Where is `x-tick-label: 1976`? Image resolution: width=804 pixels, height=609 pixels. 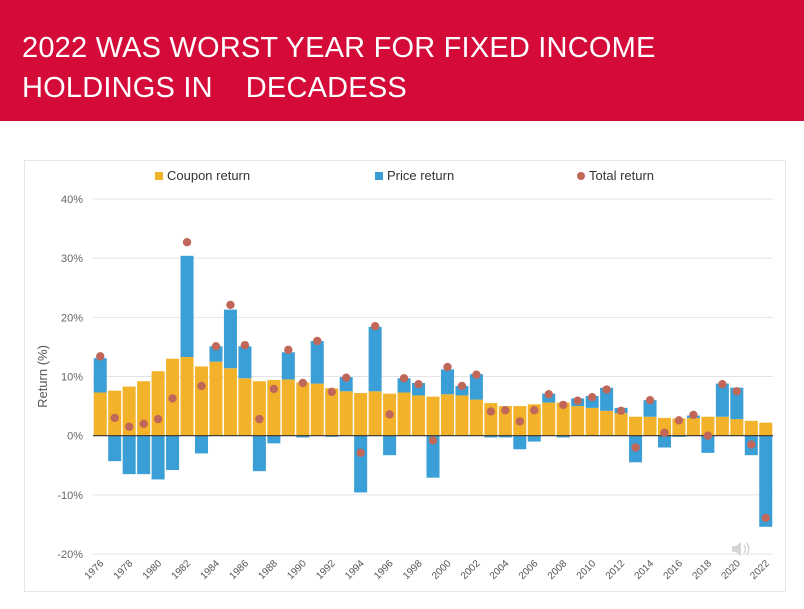 x-tick-label: 1976 is located at coordinates (95, 570).